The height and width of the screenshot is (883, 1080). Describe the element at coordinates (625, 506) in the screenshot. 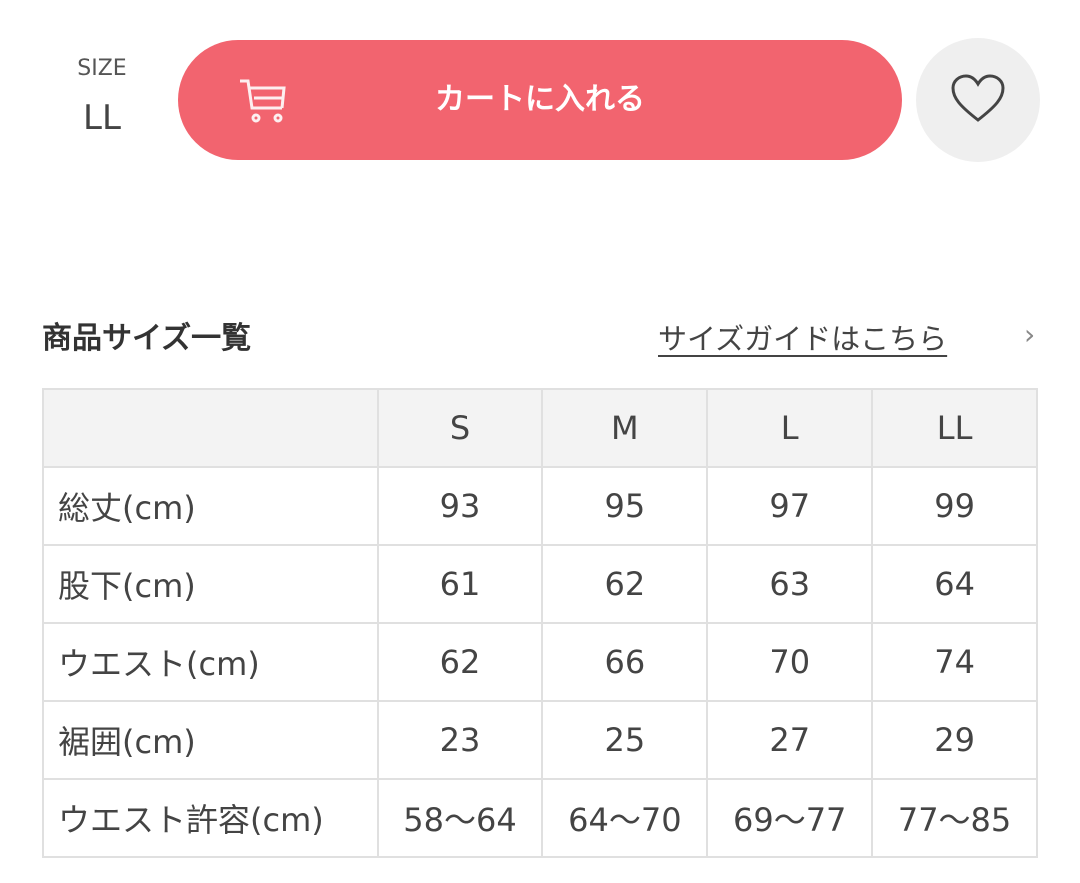

I see `table-cell: 95` at that location.